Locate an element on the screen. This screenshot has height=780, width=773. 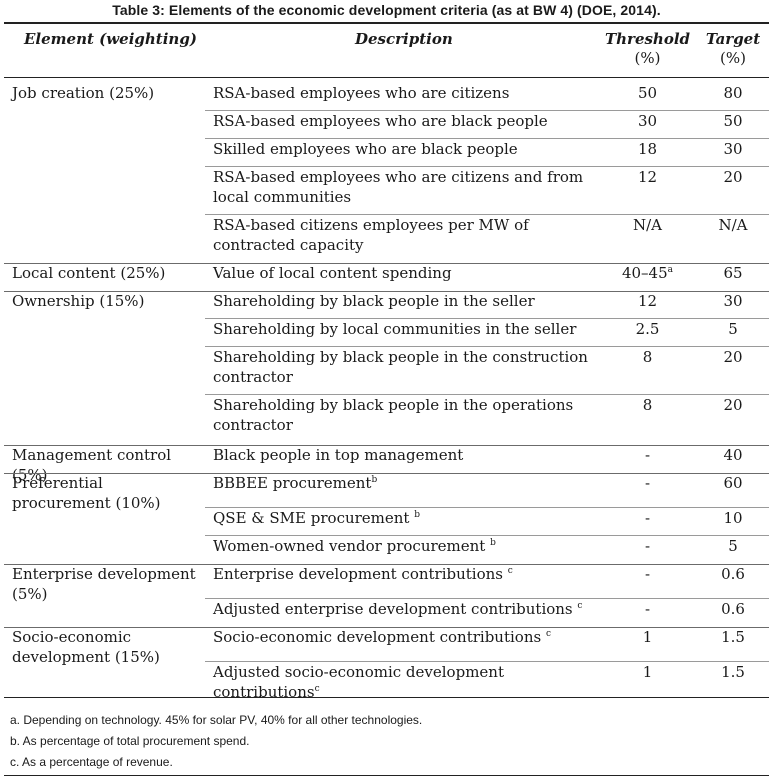
target-cell: 50 is located at coordinates (733, 121).